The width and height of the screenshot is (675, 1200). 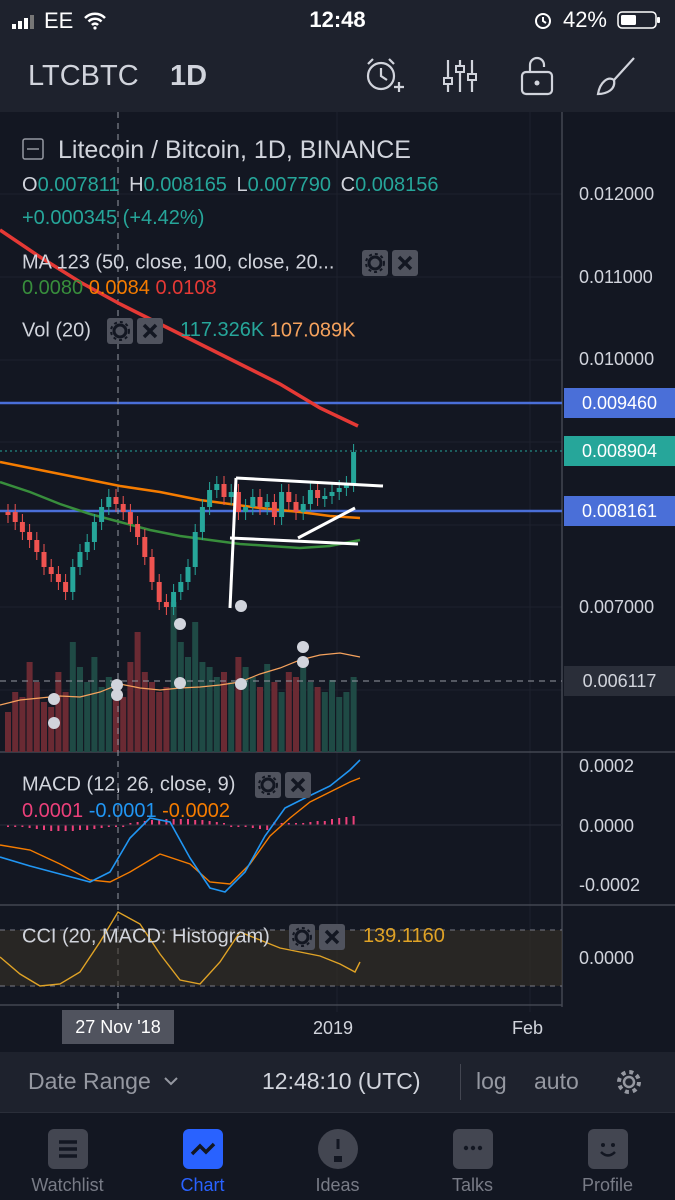 I want to click on indicators-icon, so click(x=460, y=76).